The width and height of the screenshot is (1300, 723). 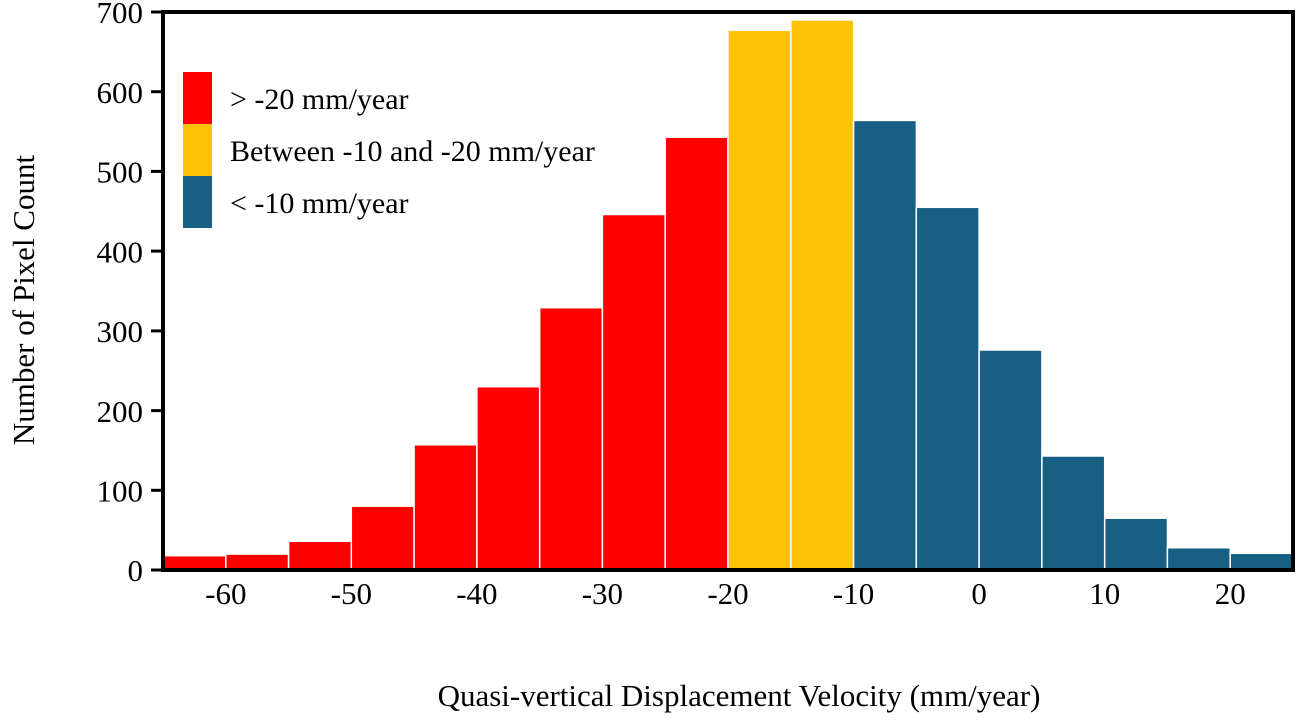 What do you see at coordinates (120, 331) in the screenshot?
I see `y-tick-label: 300` at bounding box center [120, 331].